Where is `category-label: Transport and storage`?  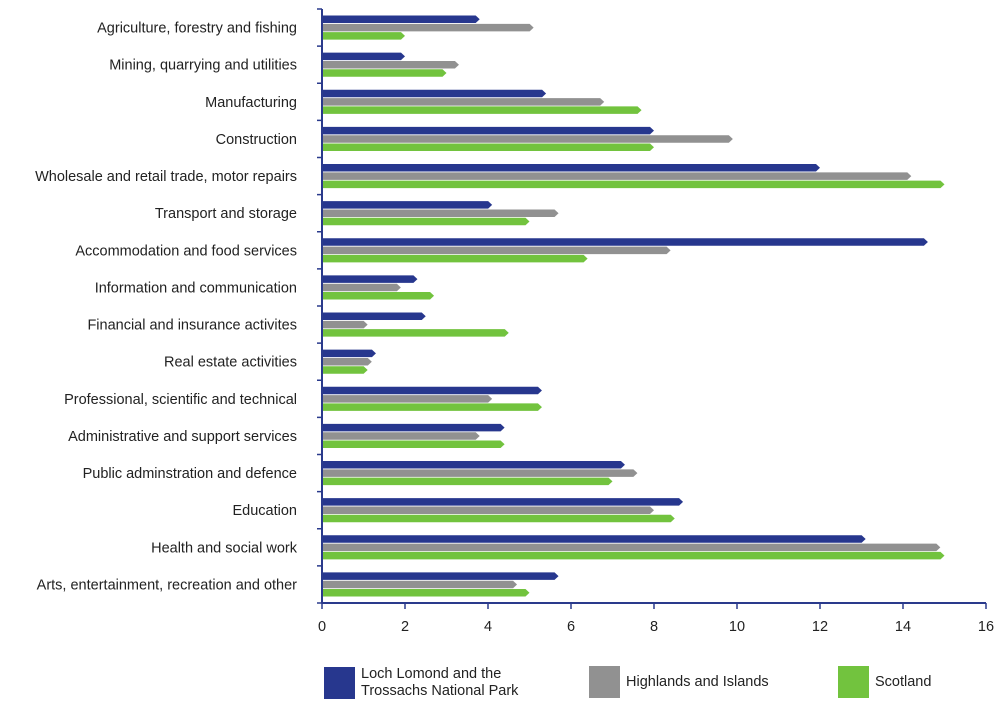 category-label: Transport and storage is located at coordinates (226, 214).